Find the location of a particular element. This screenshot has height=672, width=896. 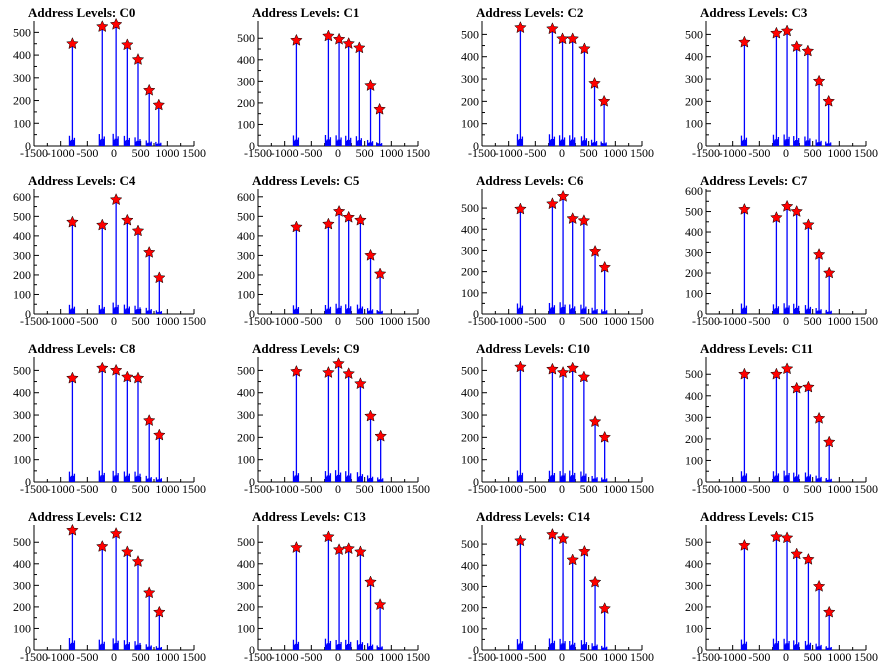

subplot-title: Address Levels: C5 is located at coordinates (306, 180).